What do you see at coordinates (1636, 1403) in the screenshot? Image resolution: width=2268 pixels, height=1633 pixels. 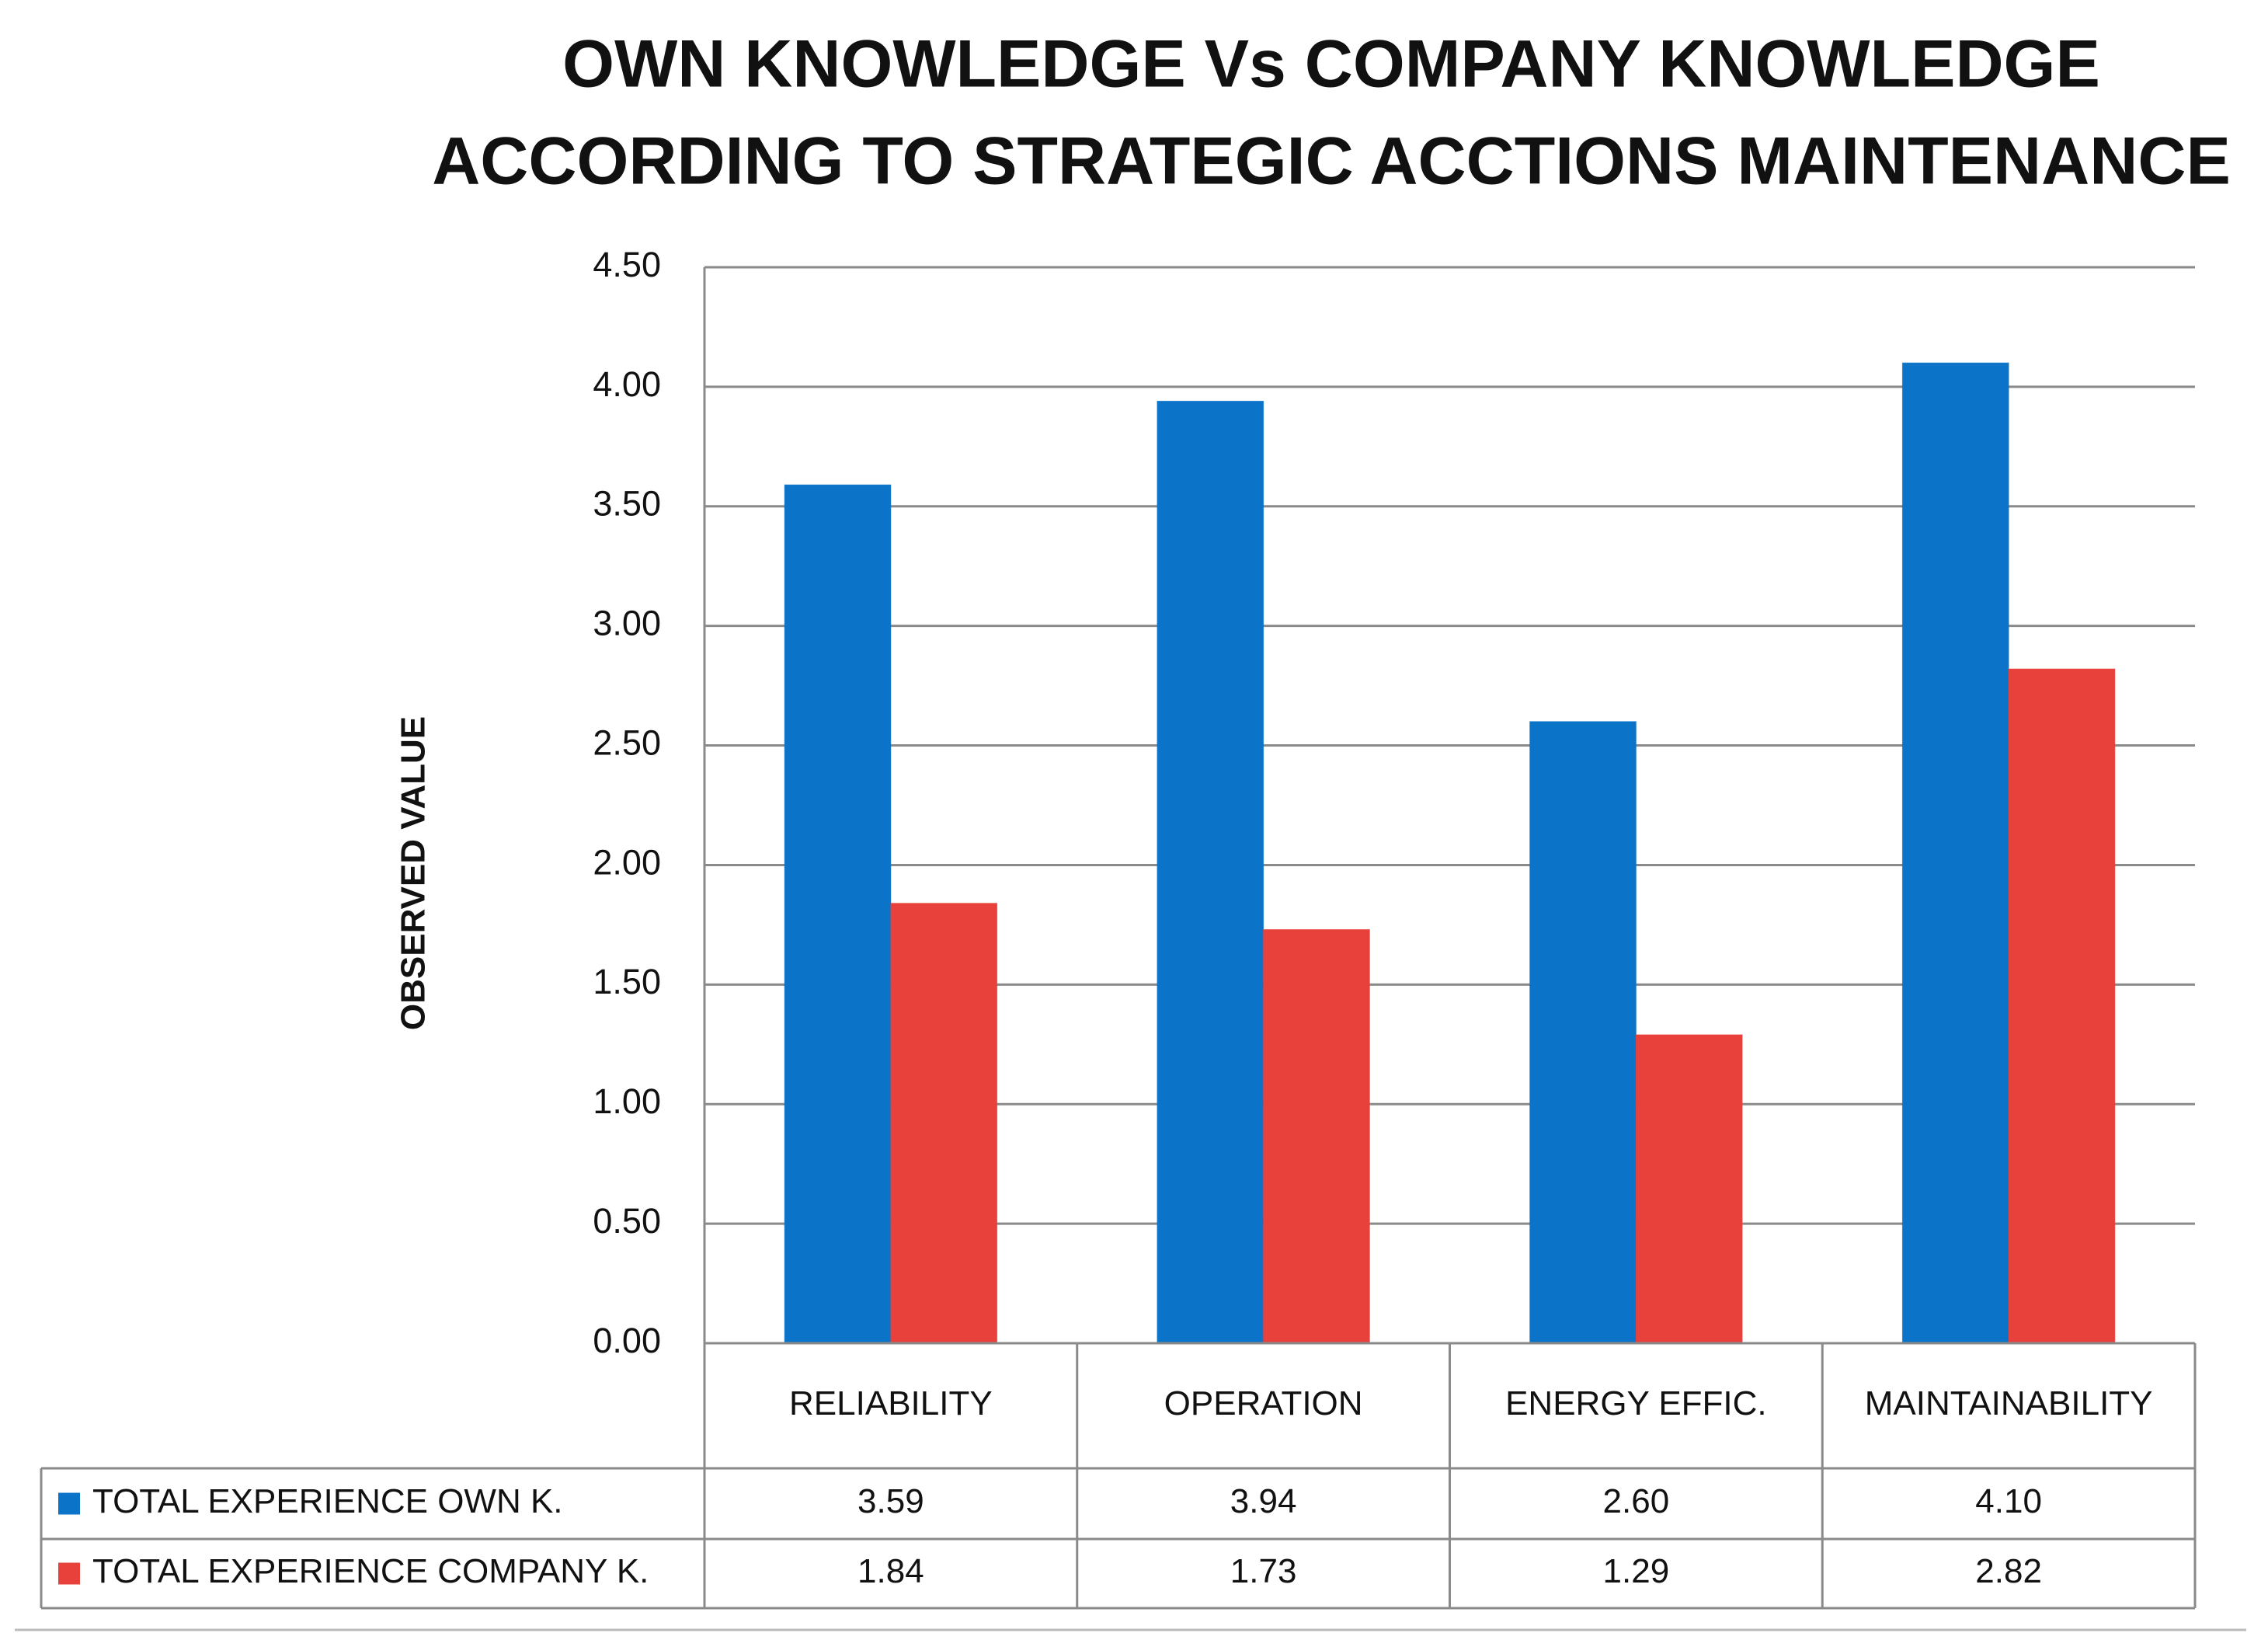 I see `x-tick-label: ENERGY EFFIC.` at bounding box center [1636, 1403].